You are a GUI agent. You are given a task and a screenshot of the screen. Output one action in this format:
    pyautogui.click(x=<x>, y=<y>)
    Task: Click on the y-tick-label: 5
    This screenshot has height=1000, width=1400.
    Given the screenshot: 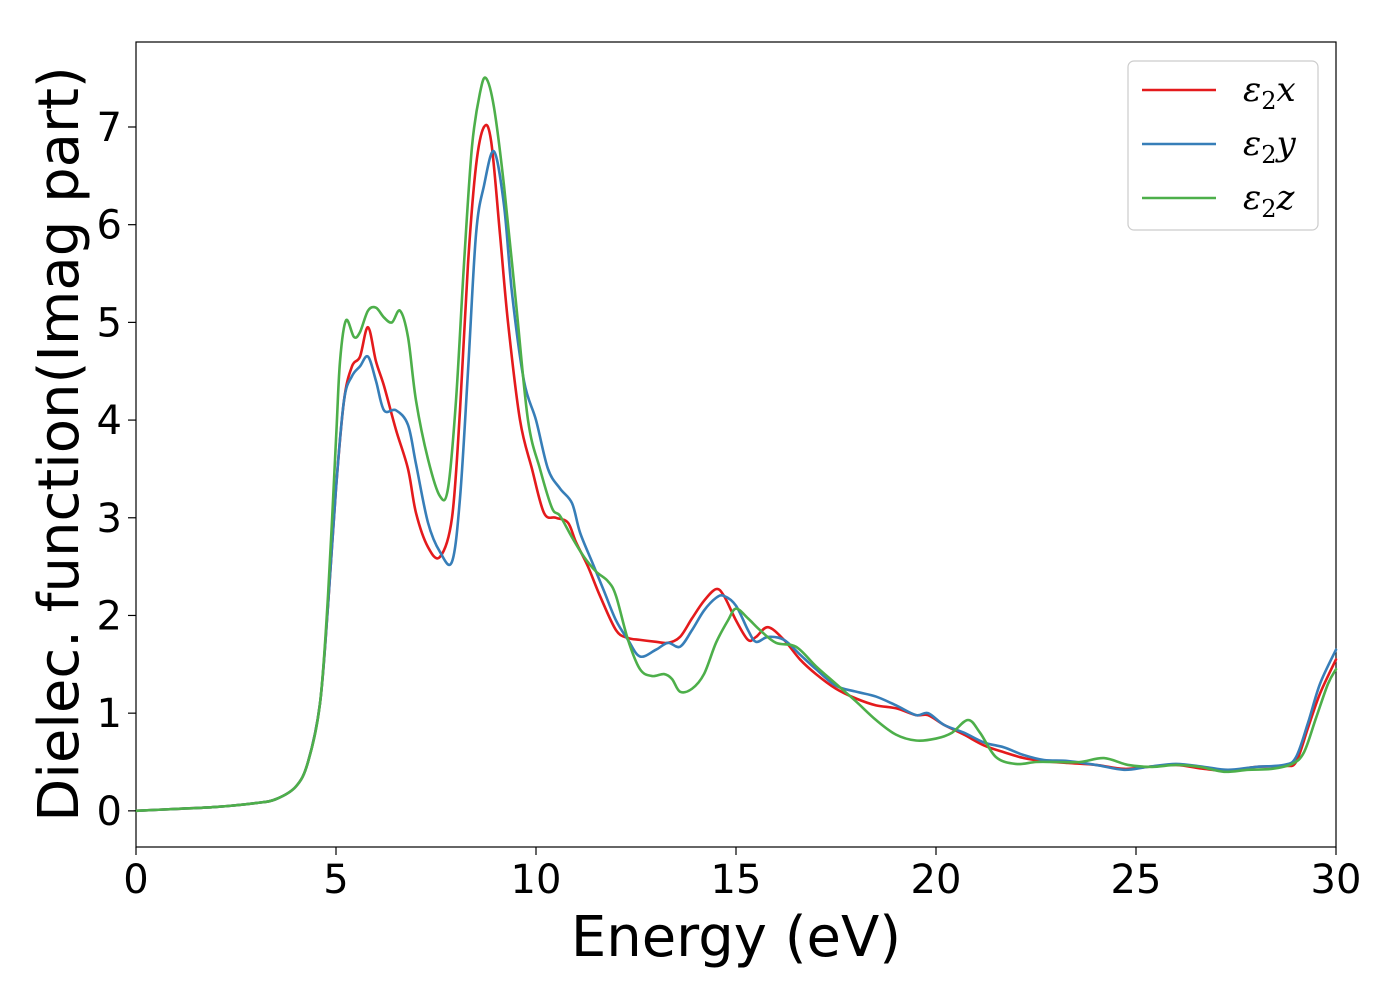 What is the action you would take?
    pyautogui.click(x=109, y=323)
    